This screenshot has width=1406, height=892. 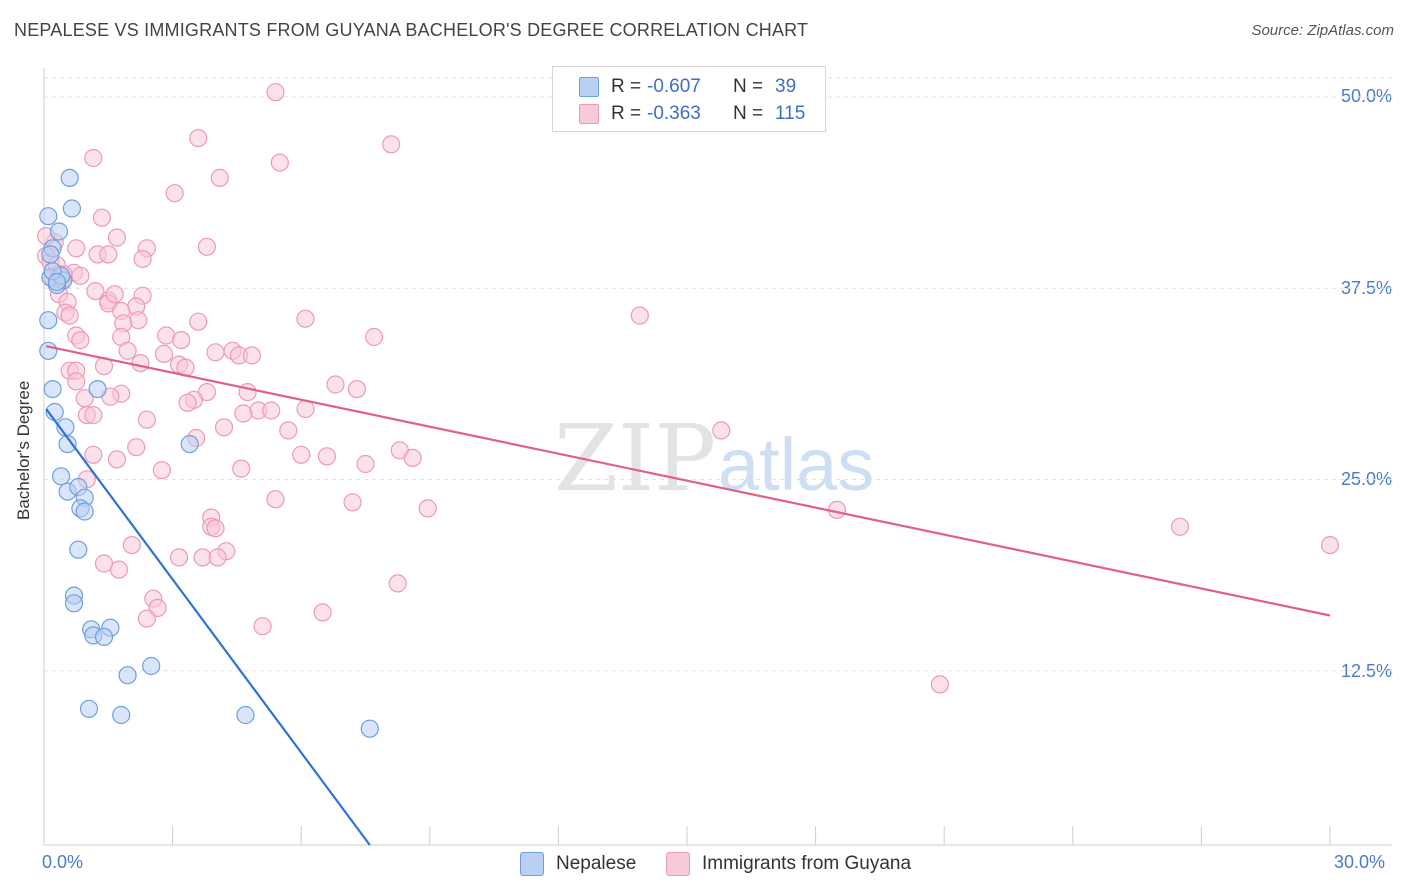 What do you see at coordinates (674, 113) in the screenshot?
I see `r-value: -0.363` at bounding box center [674, 113].